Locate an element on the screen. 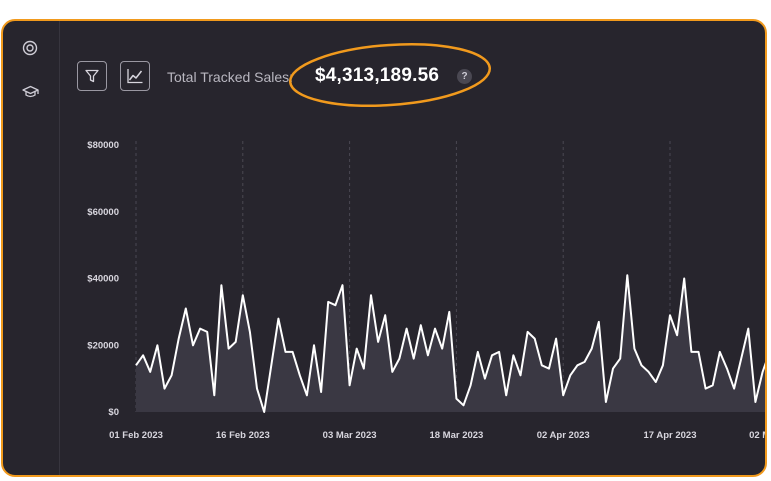 This screenshot has width=771, height=481. target-icon is located at coordinates (30, 48).